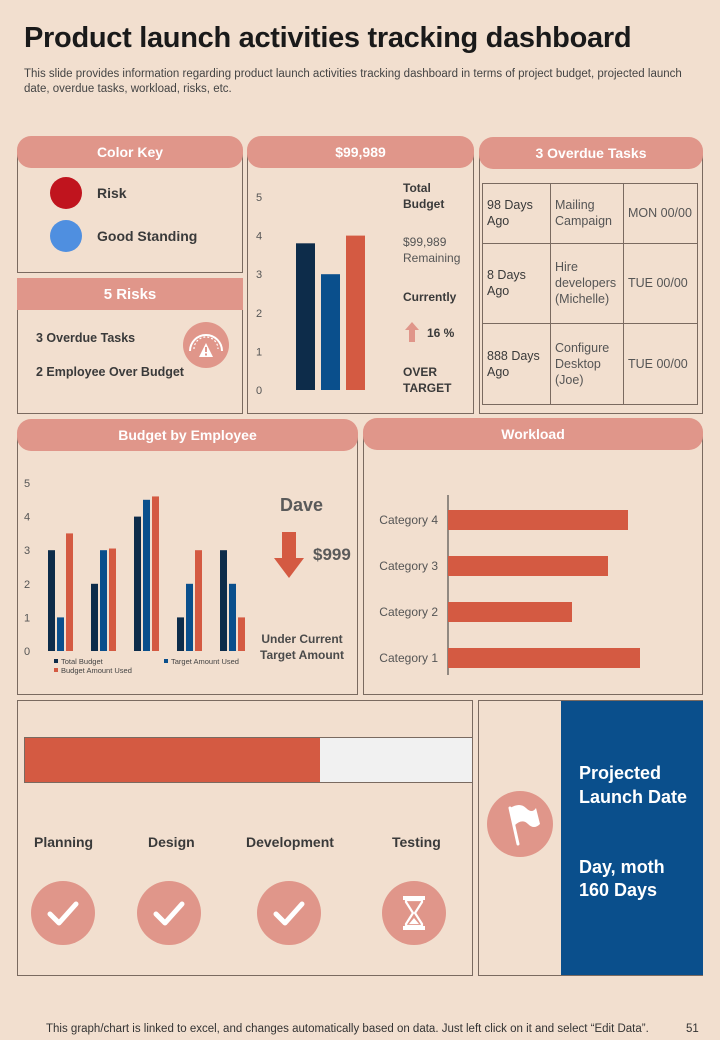  Describe the element at coordinates (171, 842) in the screenshot. I see `phase-design-label: Design` at that location.